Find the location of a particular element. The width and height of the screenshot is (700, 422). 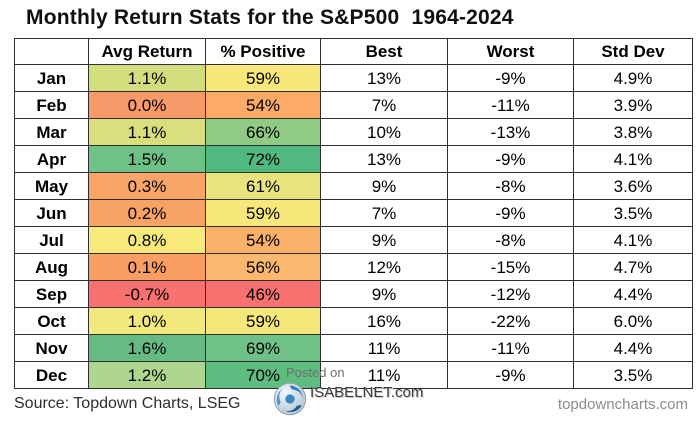

best-cell: 10% is located at coordinates (384, 132).